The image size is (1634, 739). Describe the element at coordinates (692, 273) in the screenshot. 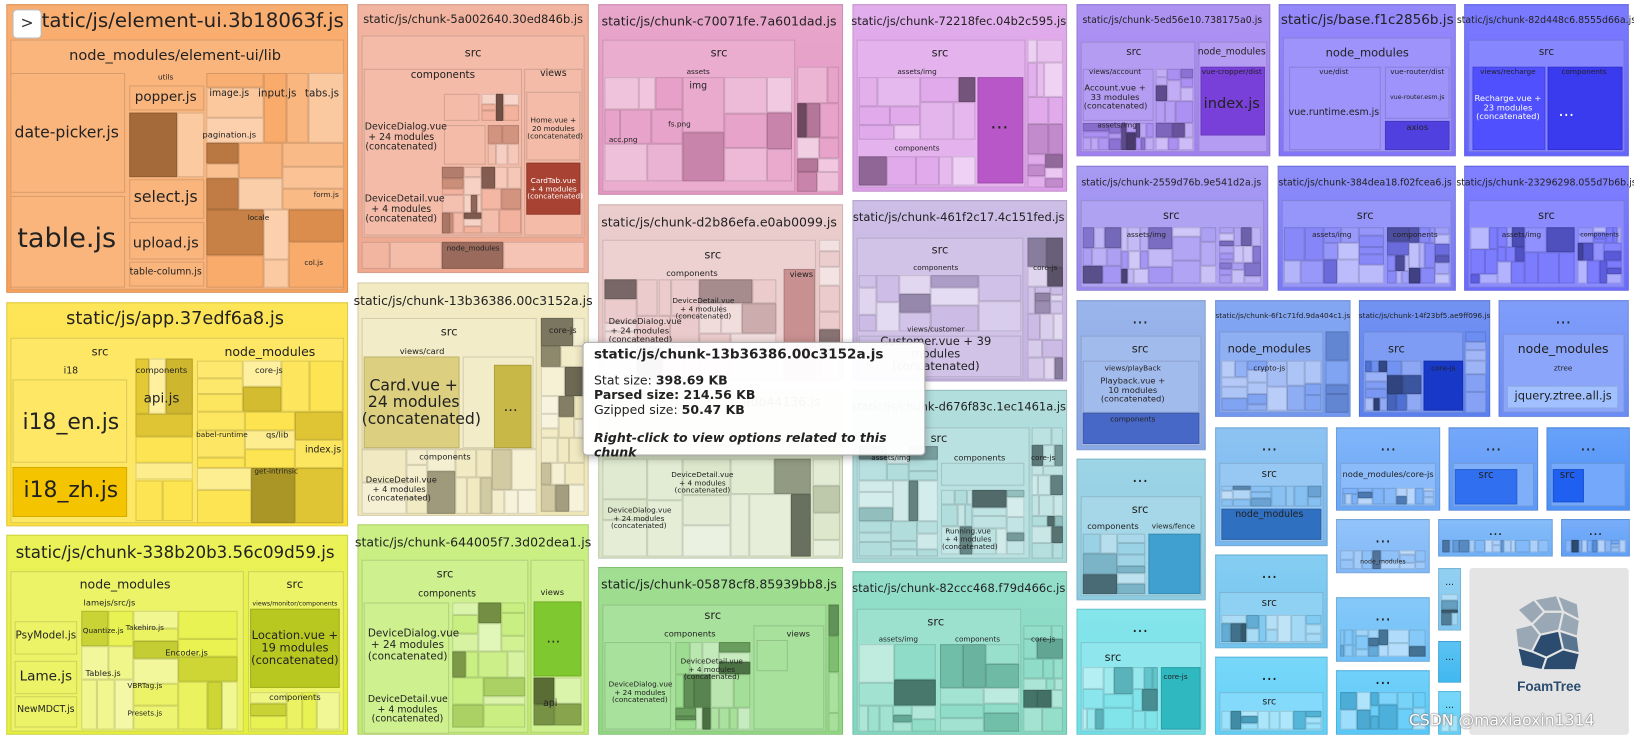

I see `module-label: components` at that location.